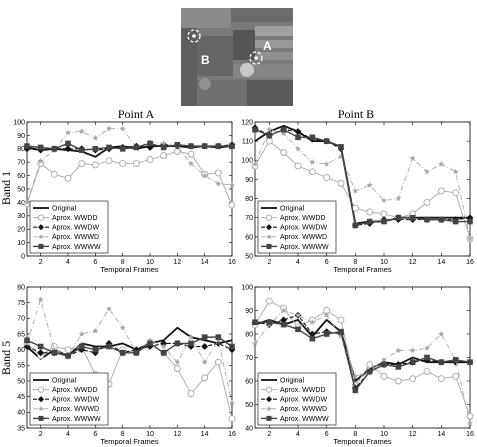  I want to click on x-tick-label: 14, so click(441, 262).